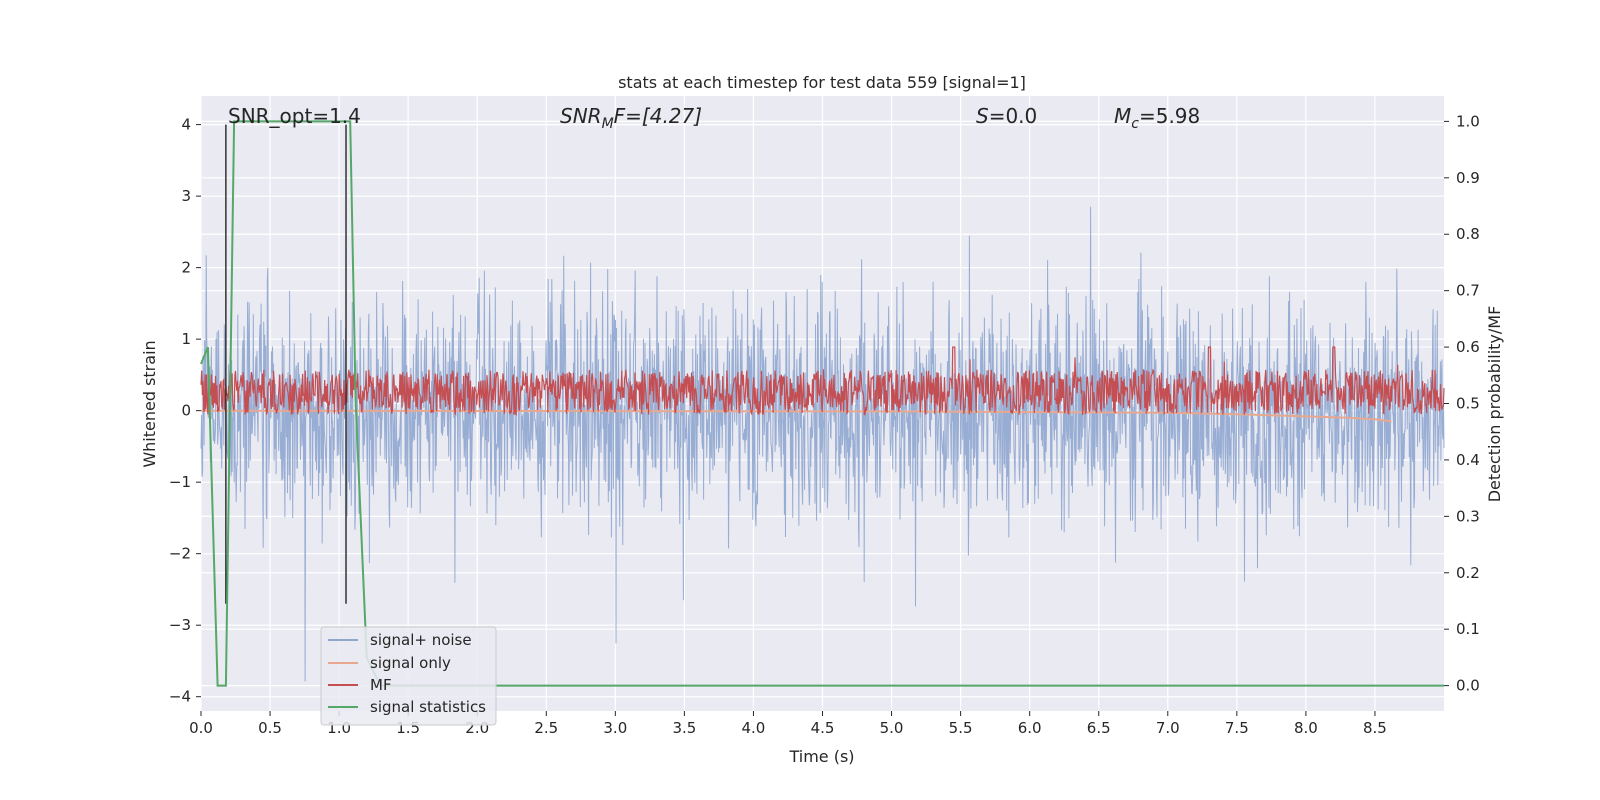 The image size is (1600, 800). I want to click on x-tick-label: 8.0, so click(1306, 728).